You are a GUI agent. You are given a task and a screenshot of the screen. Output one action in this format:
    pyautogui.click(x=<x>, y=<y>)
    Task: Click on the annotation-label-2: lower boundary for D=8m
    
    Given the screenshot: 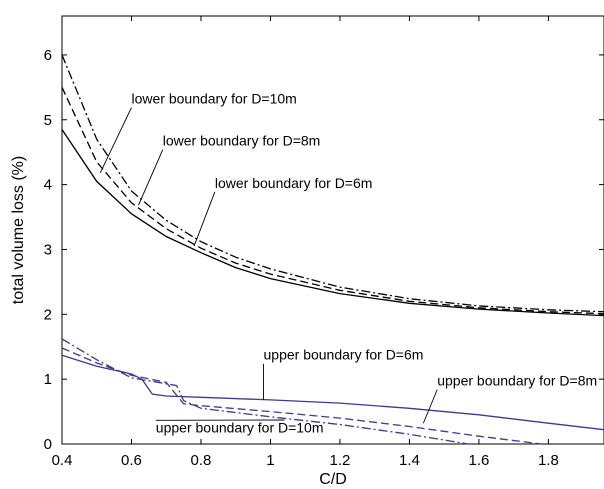 What is the action you would take?
    pyautogui.click(x=242, y=141)
    